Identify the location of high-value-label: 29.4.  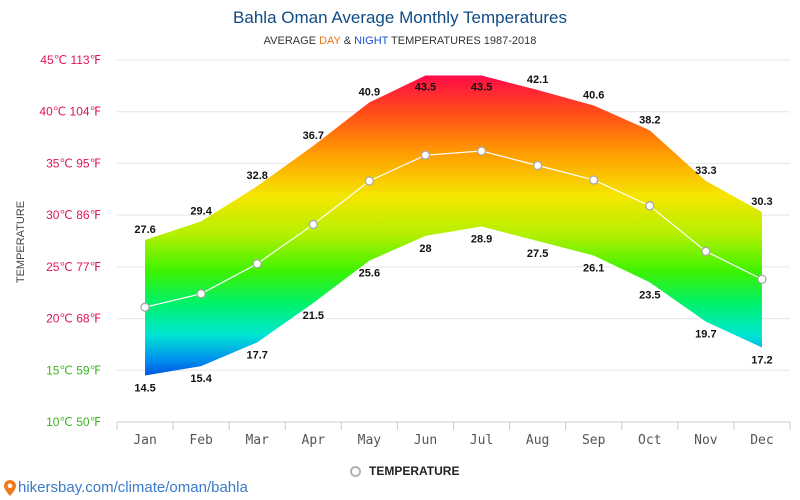
(201, 211).